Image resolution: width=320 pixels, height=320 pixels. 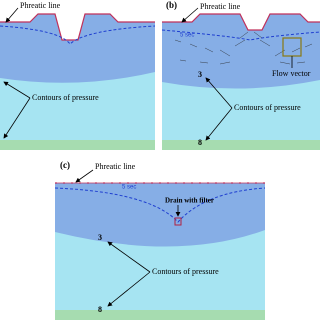 What do you see at coordinates (243, 48) in the screenshot?
I see `flow-vectors` at bounding box center [243, 48].